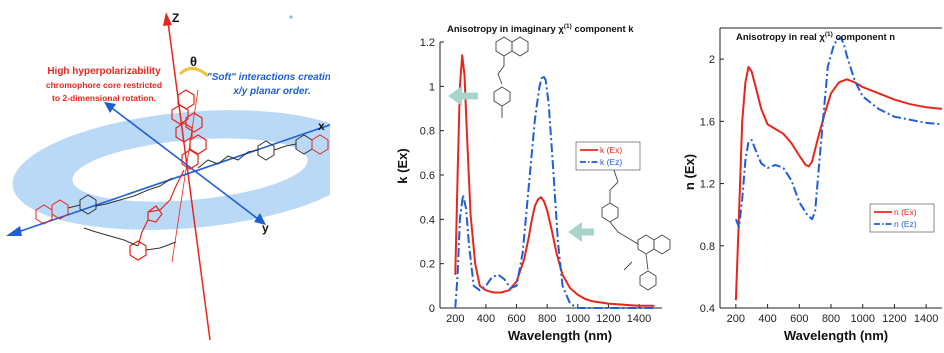 The width and height of the screenshot is (944, 353). Describe the element at coordinates (110, 107) in the screenshot. I see `y-axis-arrow-start` at that location.